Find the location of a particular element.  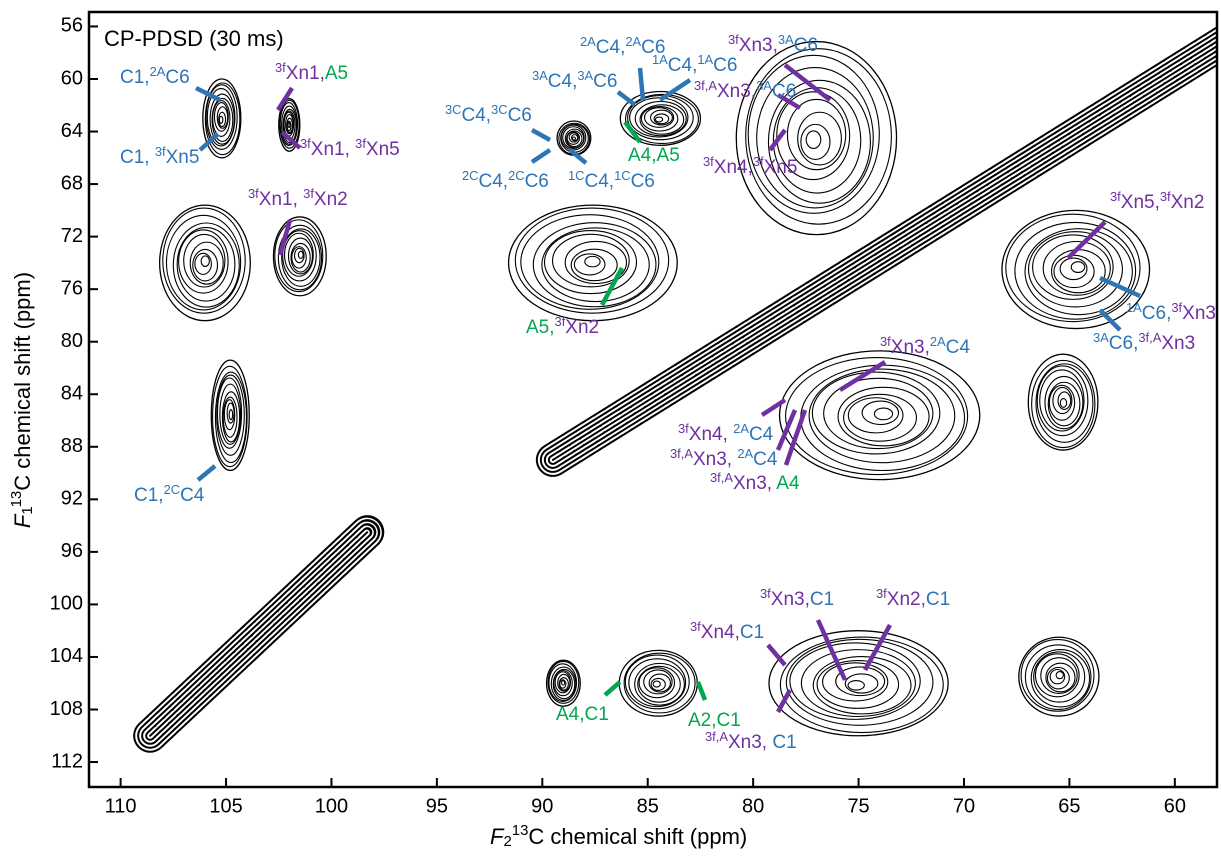

x-tick-label: 75 is located at coordinates (858, 806).